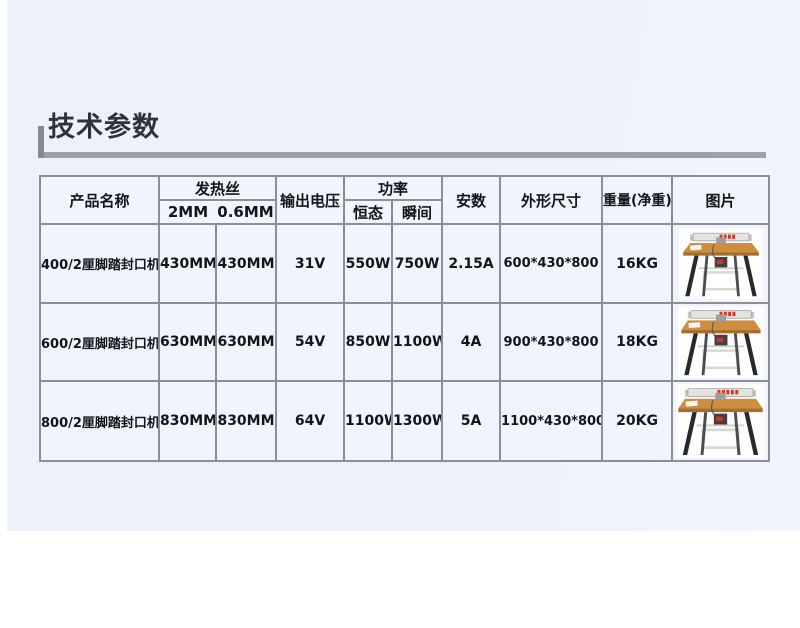  I want to click on col-header-wire-sizes: 2MM 0.6MM, so click(217, 212).